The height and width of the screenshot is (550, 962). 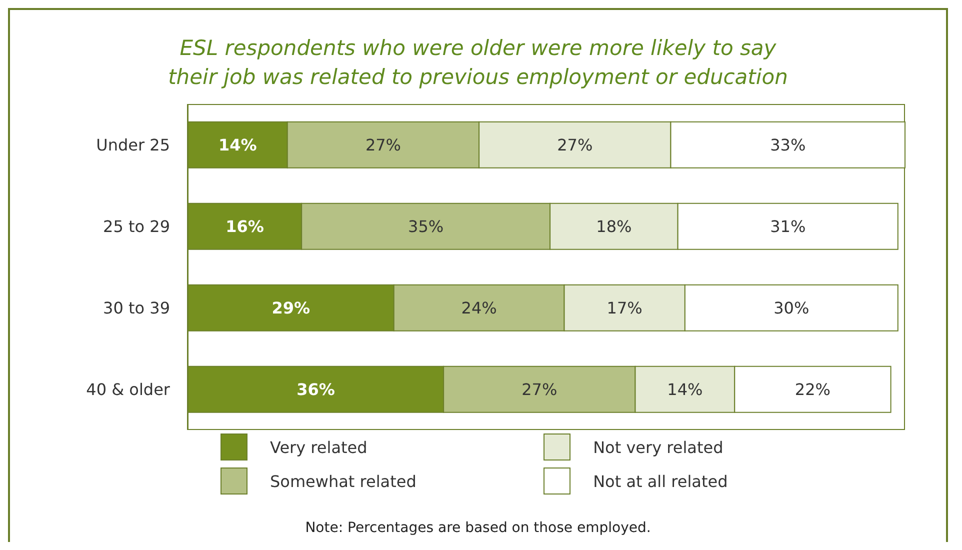 What do you see at coordinates (624, 308) in the screenshot?
I see `data-label: 17%` at bounding box center [624, 308].